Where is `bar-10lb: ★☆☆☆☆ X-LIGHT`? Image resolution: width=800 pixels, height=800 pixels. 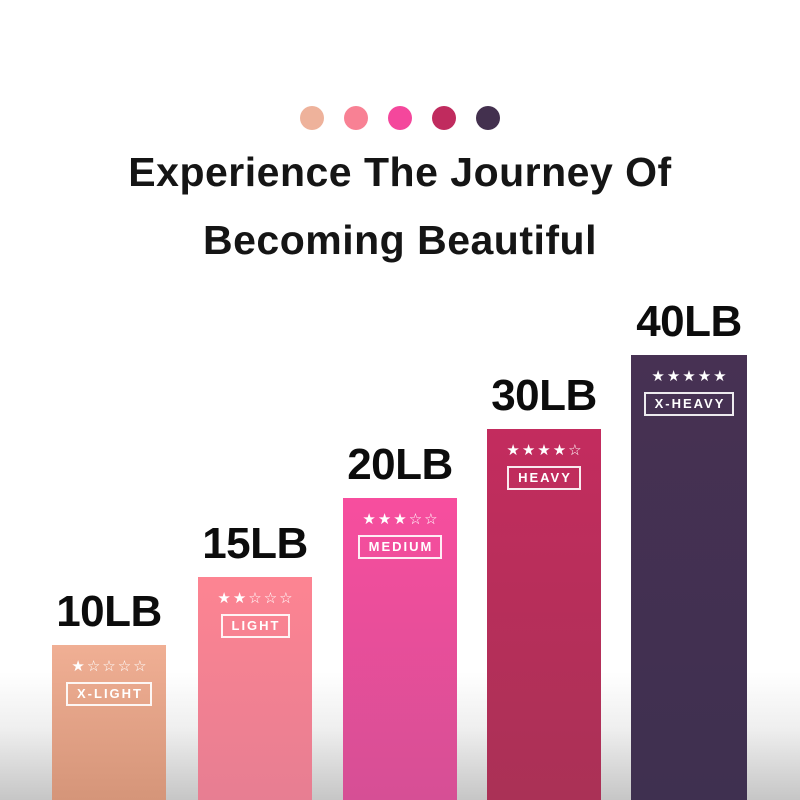
bar-10lb: ★☆☆☆☆ X-LIGHT is located at coordinates (109, 722).